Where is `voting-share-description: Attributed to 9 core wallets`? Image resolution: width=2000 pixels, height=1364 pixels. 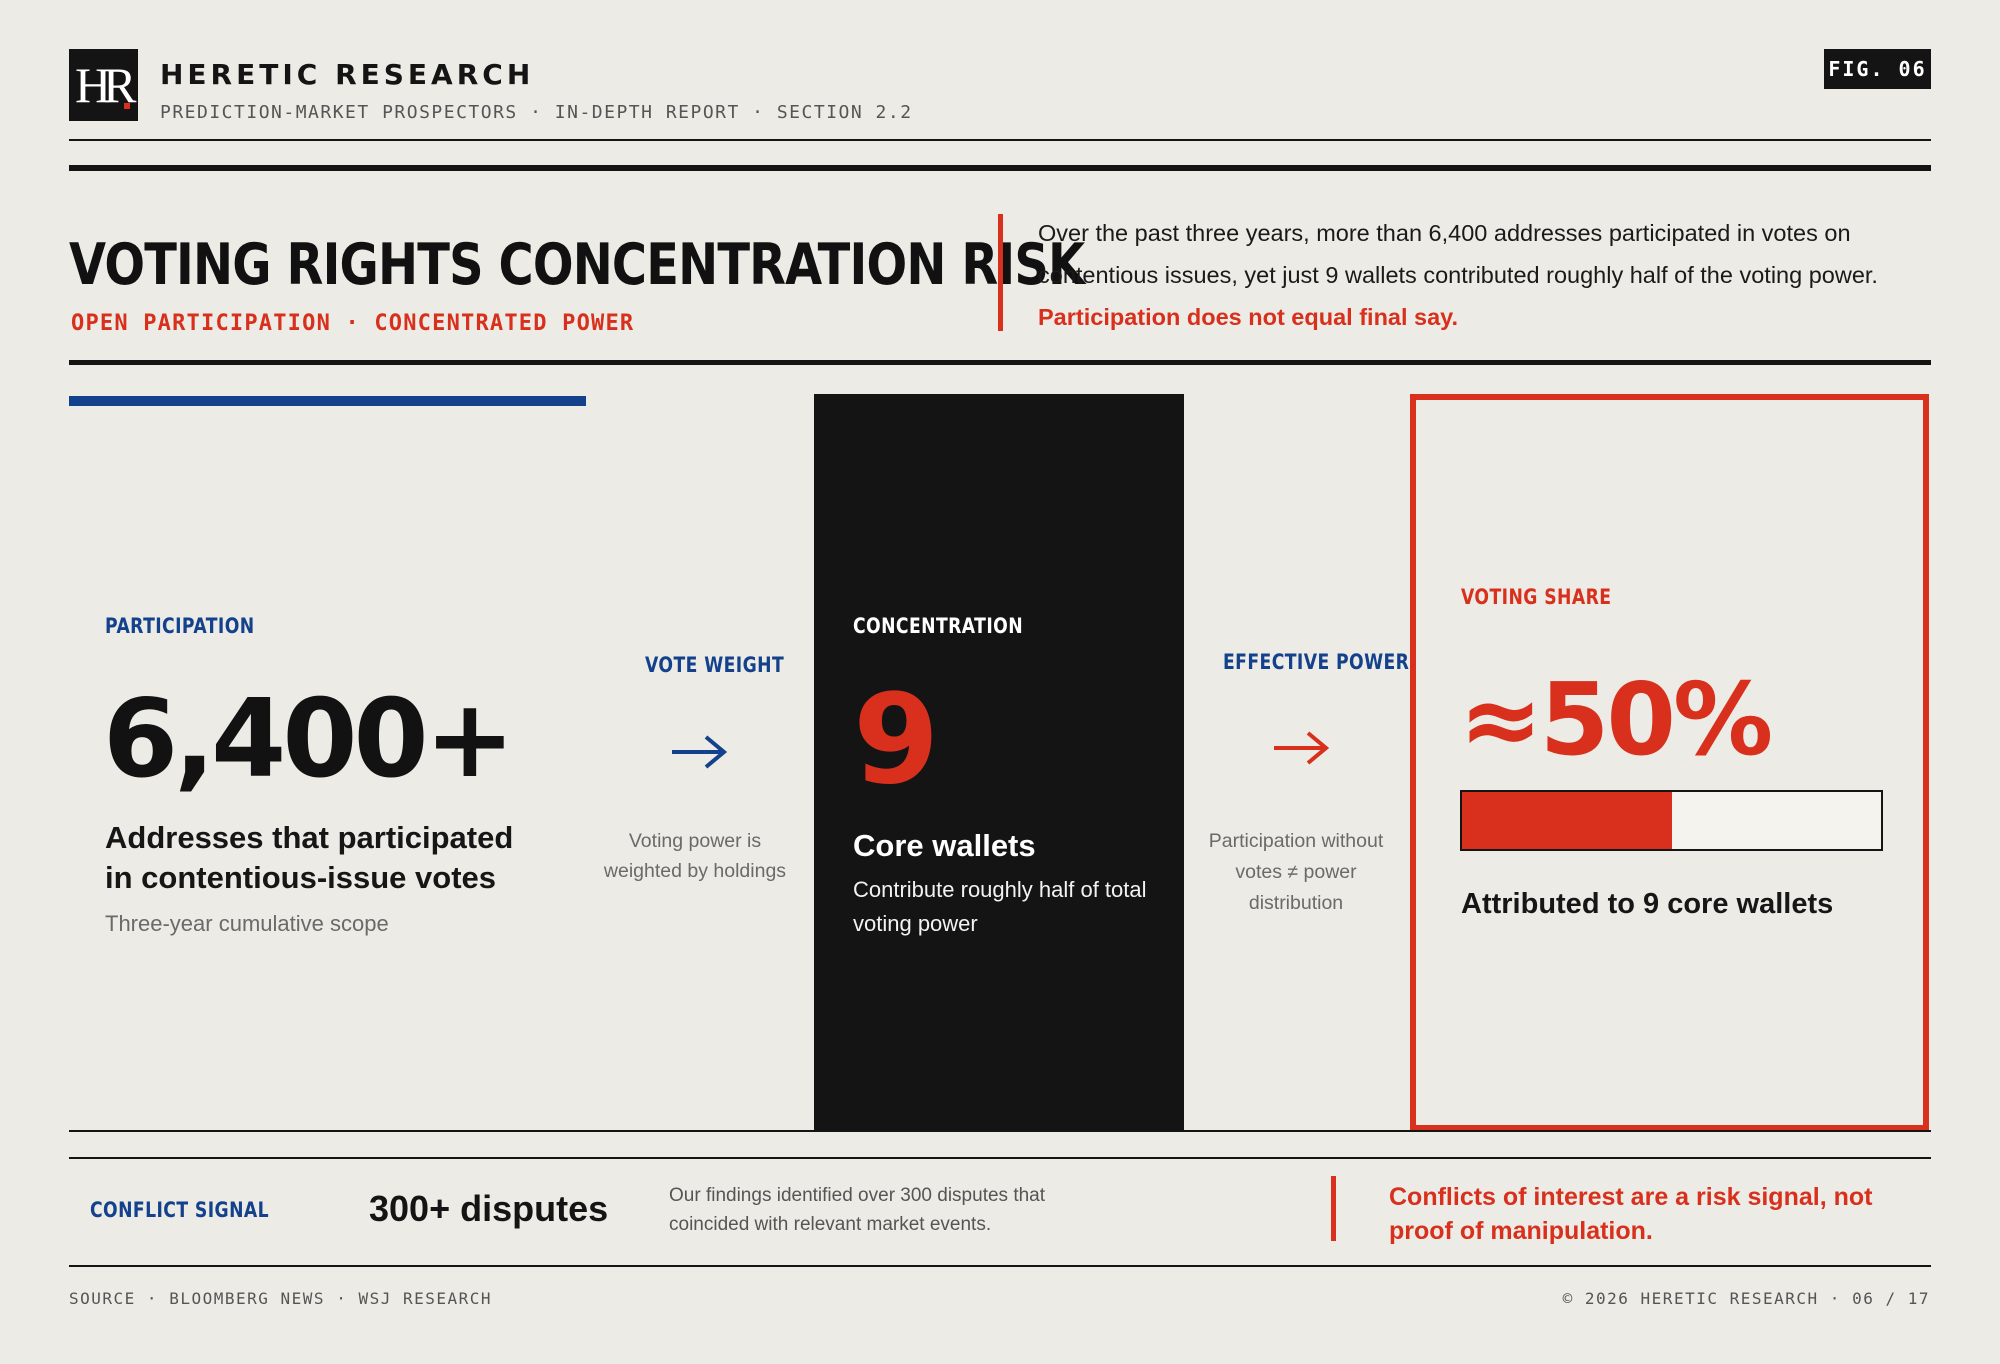
voting-share-description: Attributed to 9 core wallets is located at coordinates (1647, 904).